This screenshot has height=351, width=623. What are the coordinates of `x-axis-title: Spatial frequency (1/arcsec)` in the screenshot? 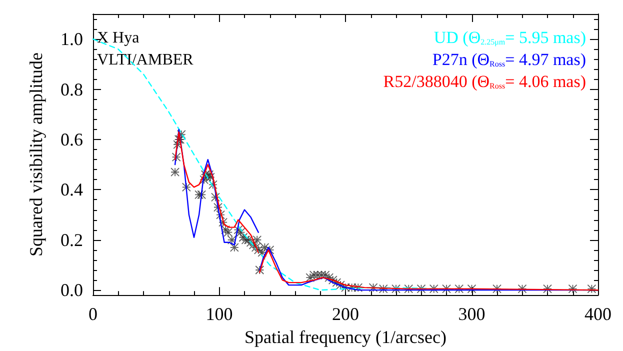 It's located at (345, 337).